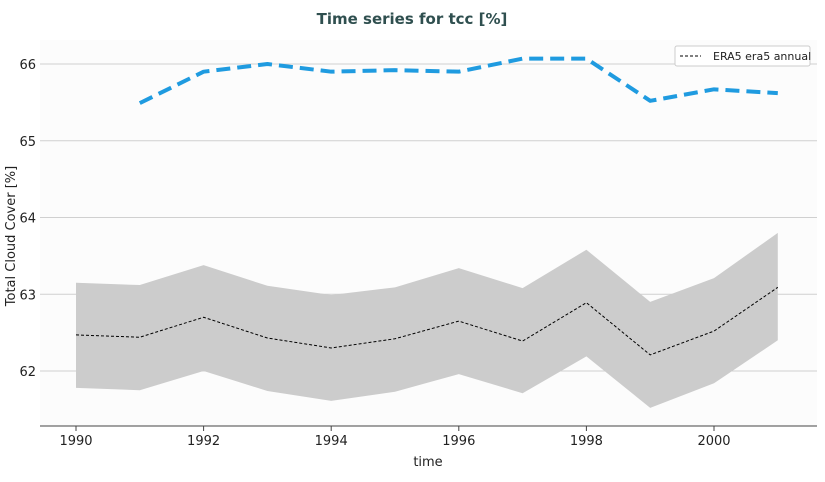 The width and height of the screenshot is (825, 482). I want to click on y-tick-label: 66, so click(27, 65).